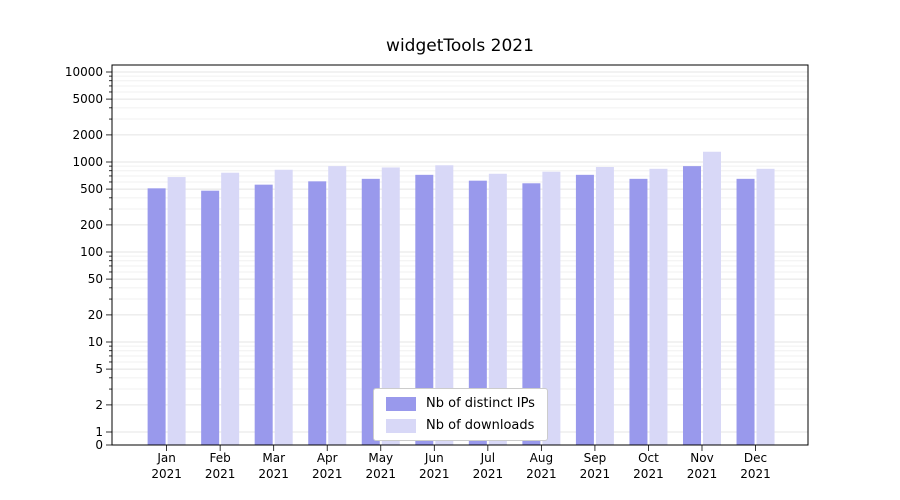 Image resolution: width=900 pixels, height=500 pixels. What do you see at coordinates (95, 342) in the screenshot?
I see `tick-label: 10` at bounding box center [95, 342].